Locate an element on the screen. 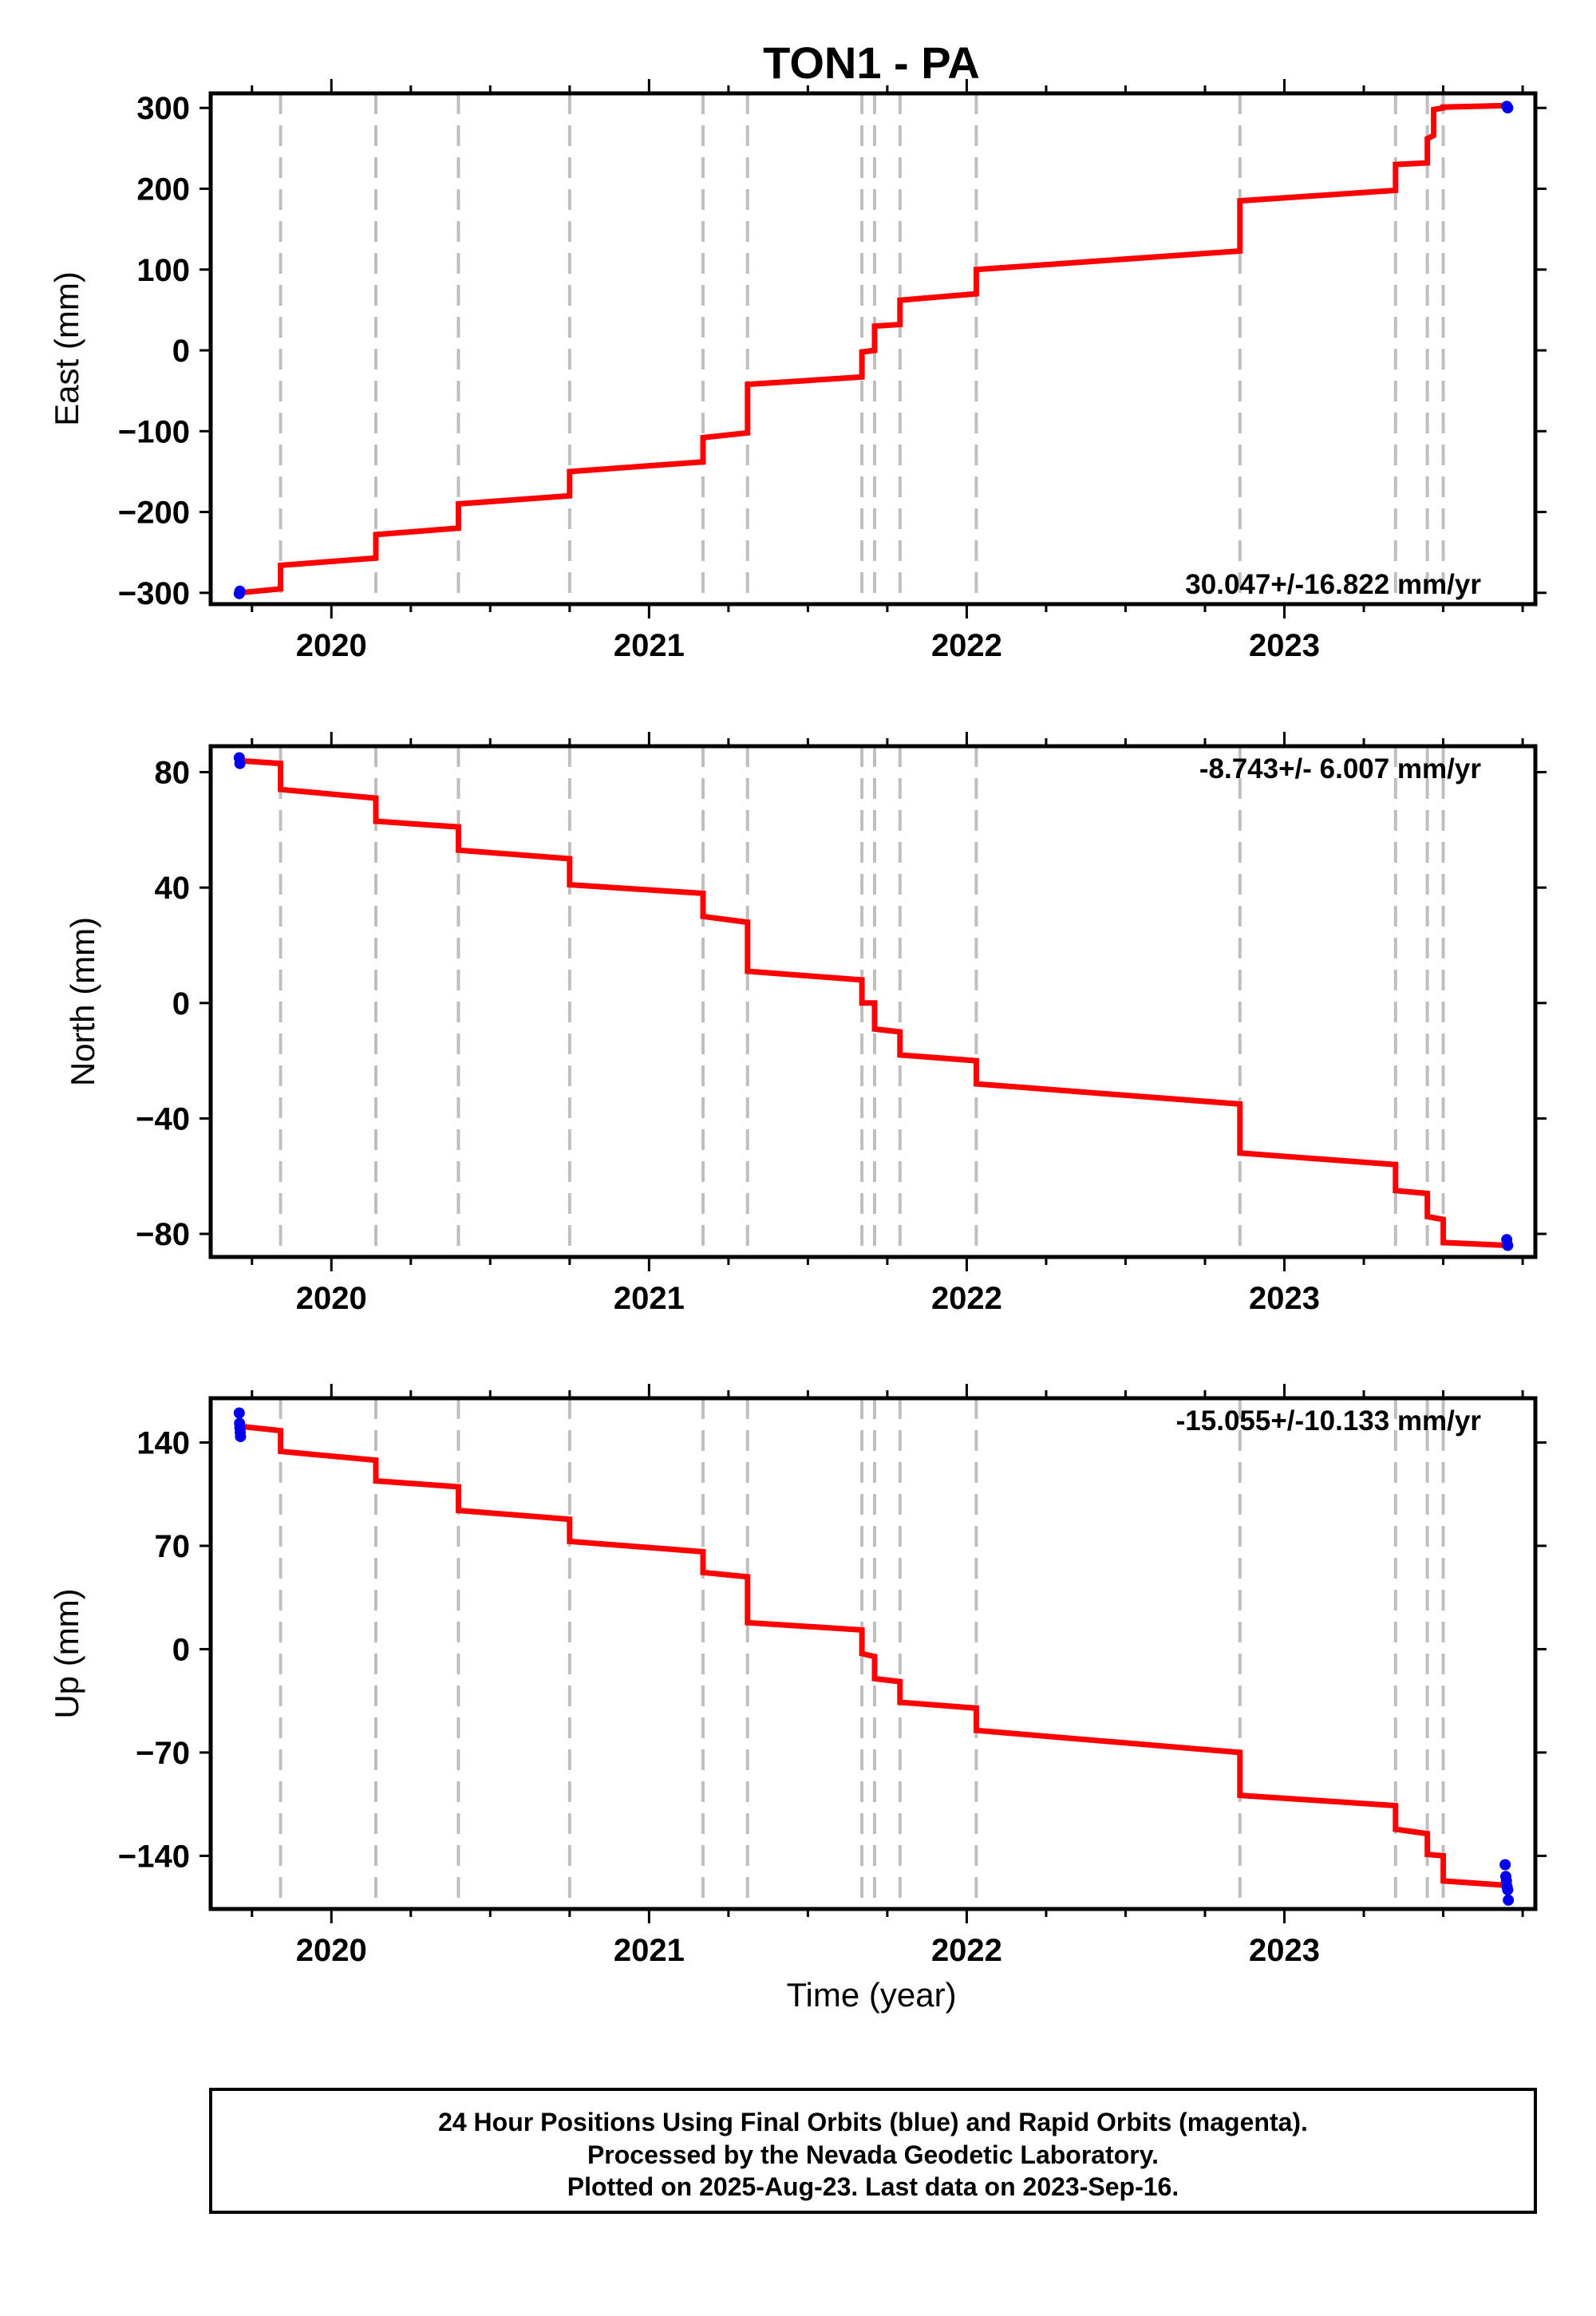  y-tick-label: 40 is located at coordinates (173, 888).